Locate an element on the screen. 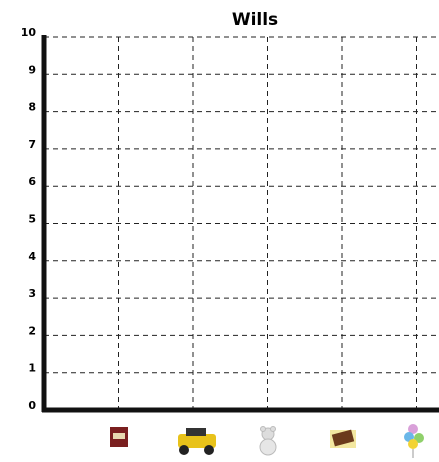 Image resolution: width=439 pixels, height=462 pixels. icon-chocolate is located at coordinates (343, 438).